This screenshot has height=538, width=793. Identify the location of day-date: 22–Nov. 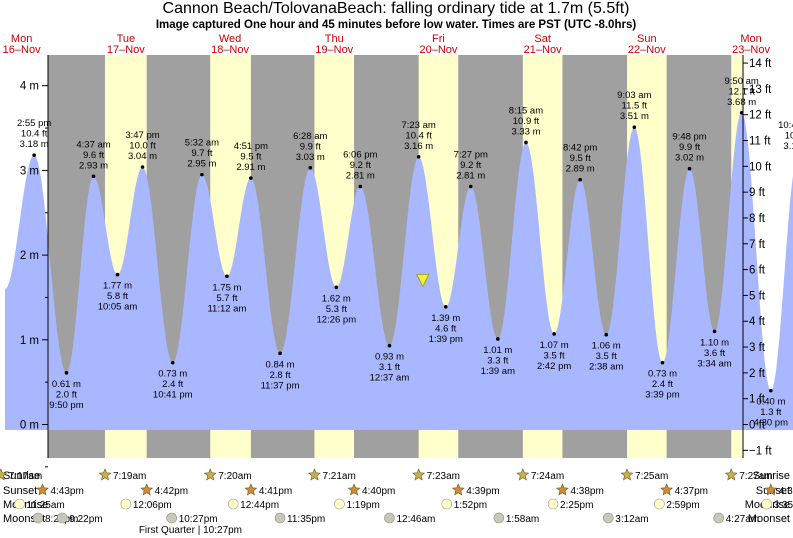
(647, 50).